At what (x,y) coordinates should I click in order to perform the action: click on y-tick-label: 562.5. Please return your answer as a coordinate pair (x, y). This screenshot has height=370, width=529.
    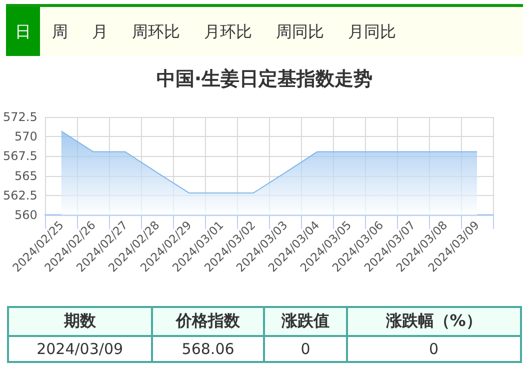
    Looking at the image, I should click on (20, 195).